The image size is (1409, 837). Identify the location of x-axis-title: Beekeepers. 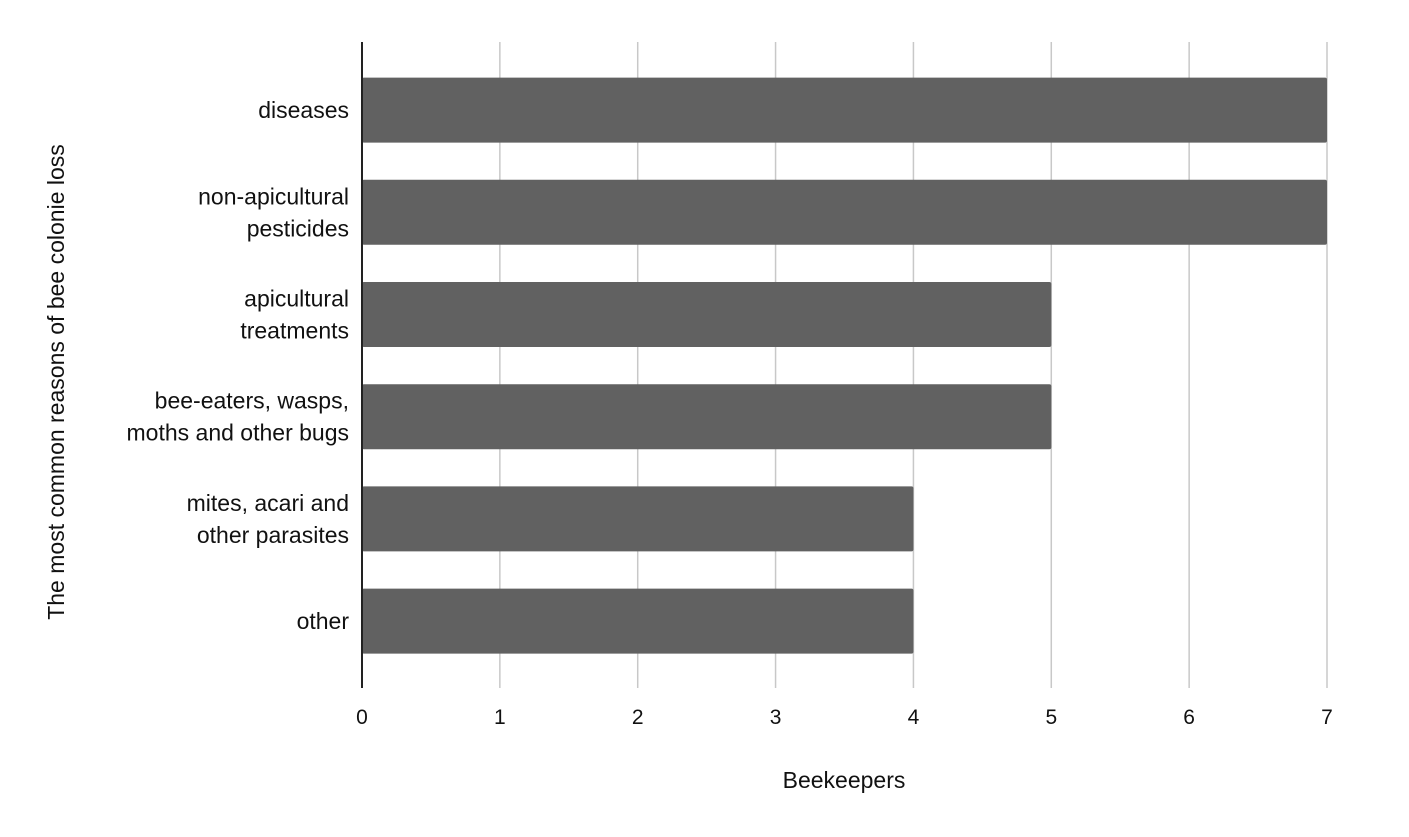
(844, 780).